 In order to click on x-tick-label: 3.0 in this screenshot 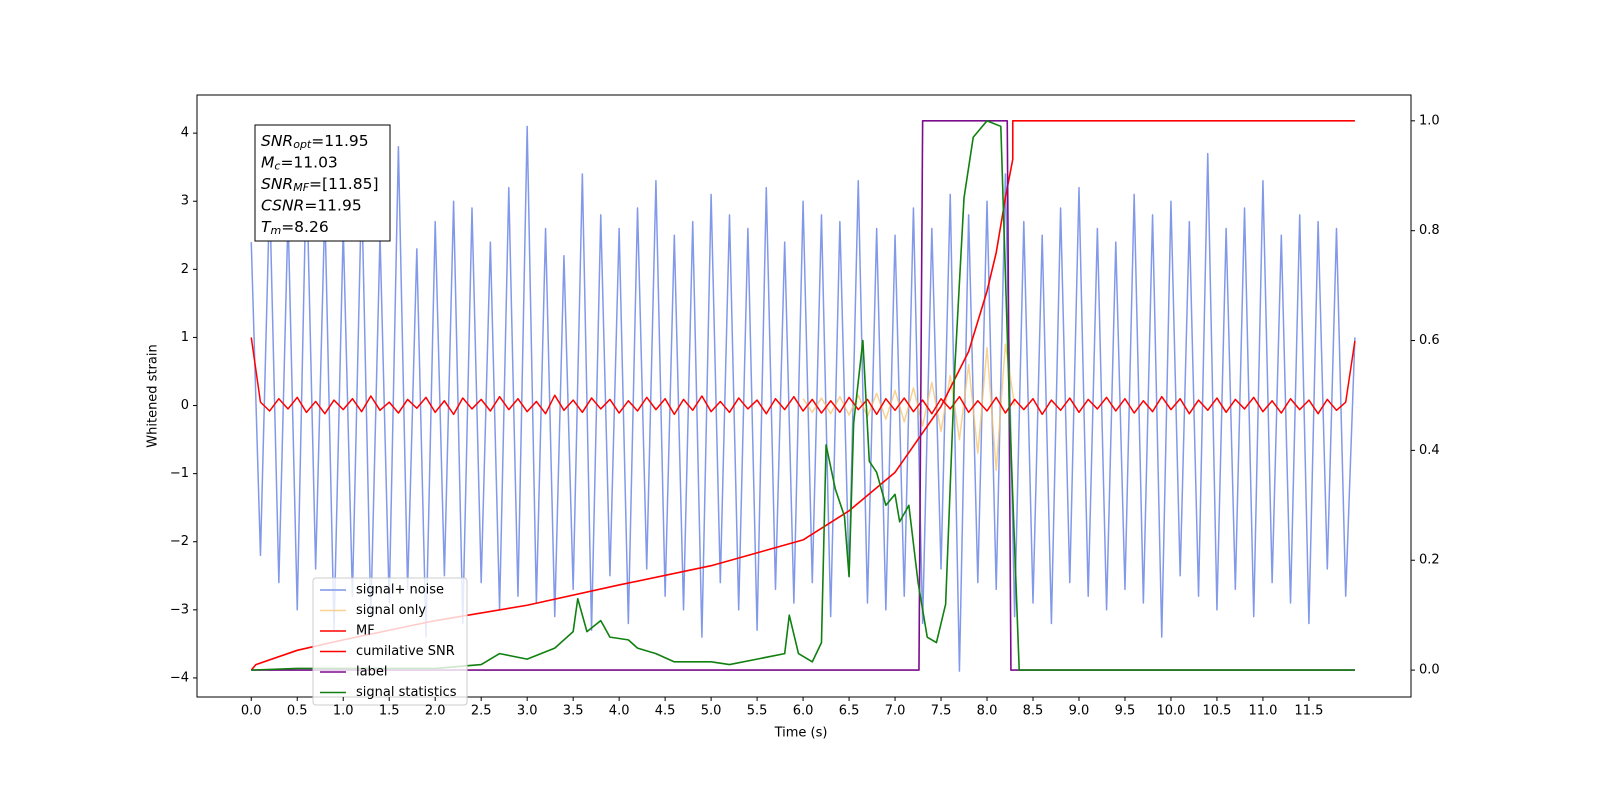, I will do `click(527, 711)`.